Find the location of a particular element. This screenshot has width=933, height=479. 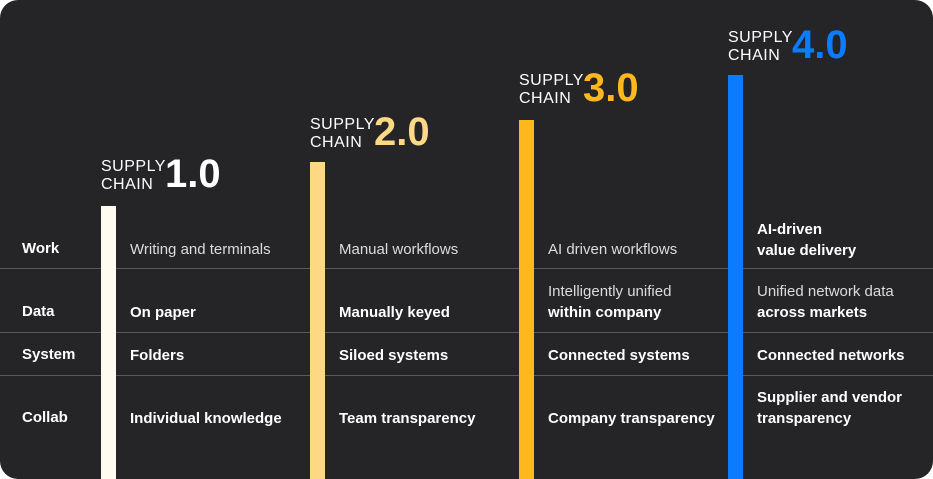

stage-3-bar is located at coordinates (526, 299).